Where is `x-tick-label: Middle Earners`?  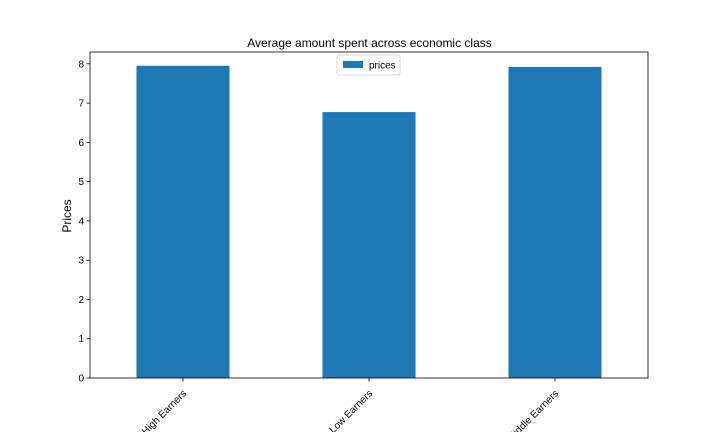
x-tick-label: Middle Earners is located at coordinates (533, 410).